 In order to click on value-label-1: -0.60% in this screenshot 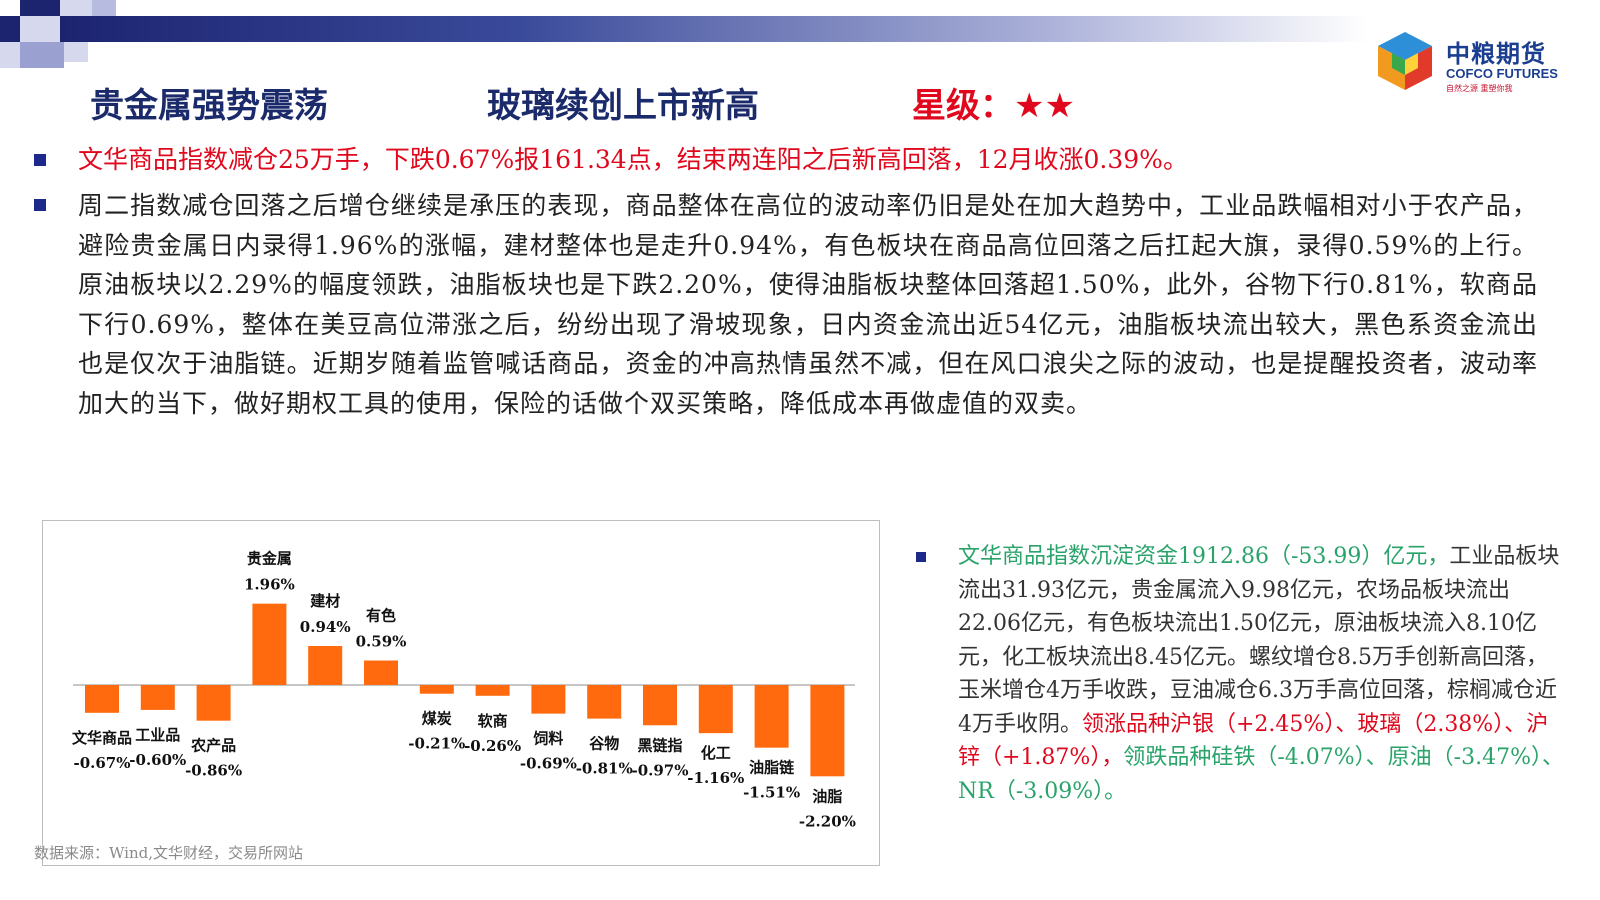, I will do `click(157, 760)`.